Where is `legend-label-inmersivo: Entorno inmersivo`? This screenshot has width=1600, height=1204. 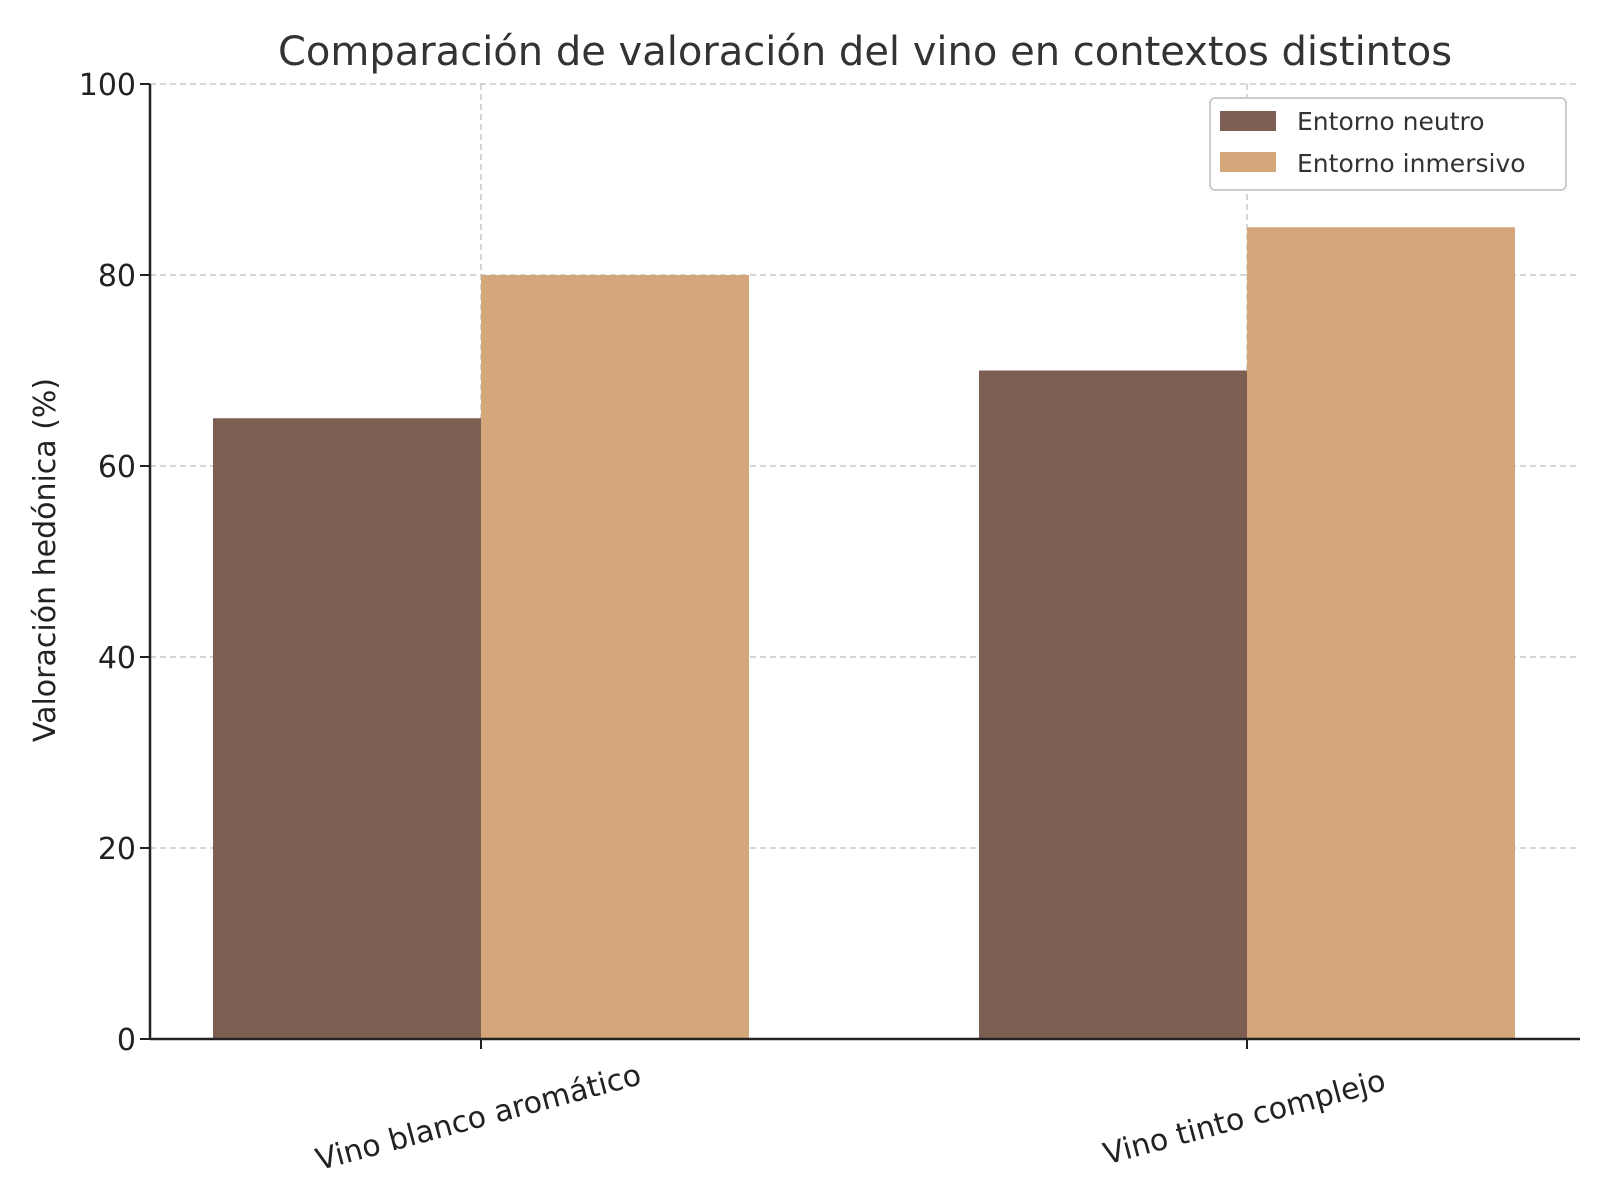
legend-label-inmersivo: Entorno inmersivo is located at coordinates (1411, 163).